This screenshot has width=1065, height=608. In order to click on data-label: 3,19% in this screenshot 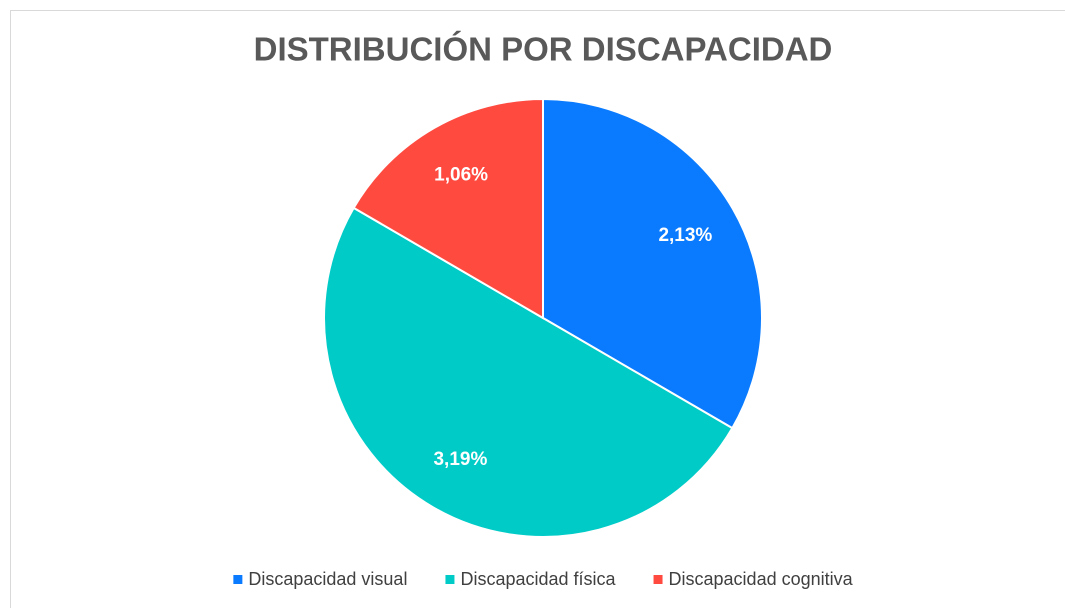, I will do `click(460, 459)`.